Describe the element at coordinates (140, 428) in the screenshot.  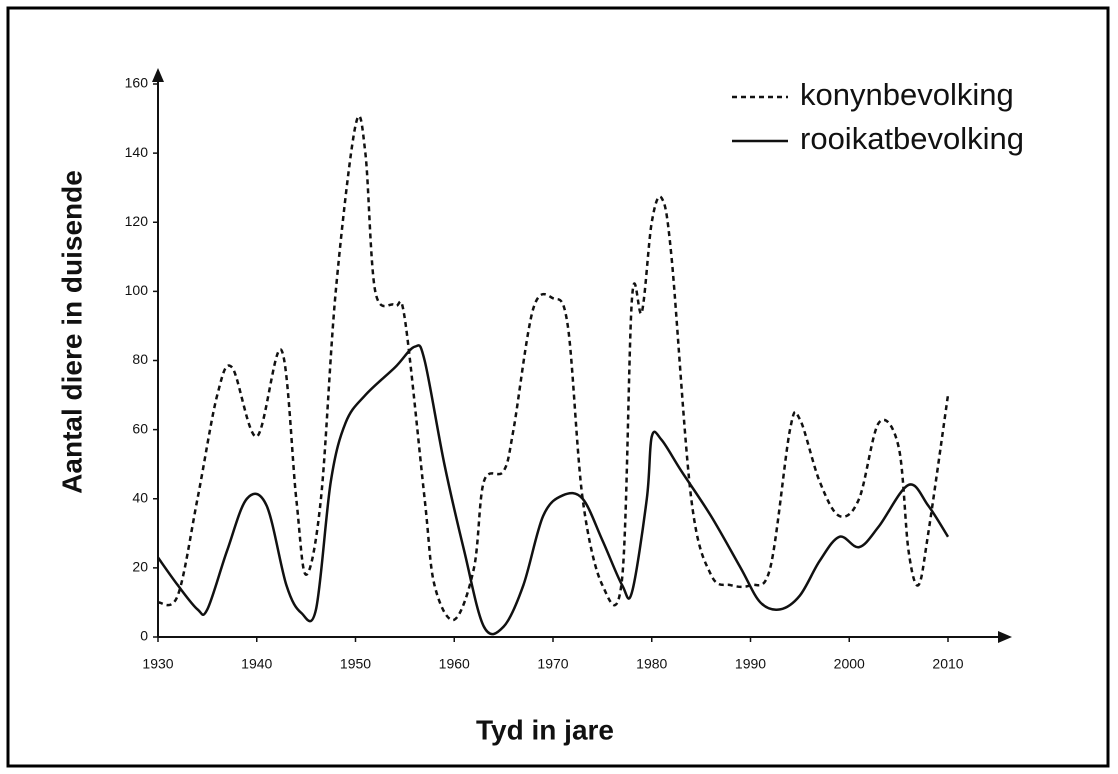
I see `y-tick-label: 60` at that location.